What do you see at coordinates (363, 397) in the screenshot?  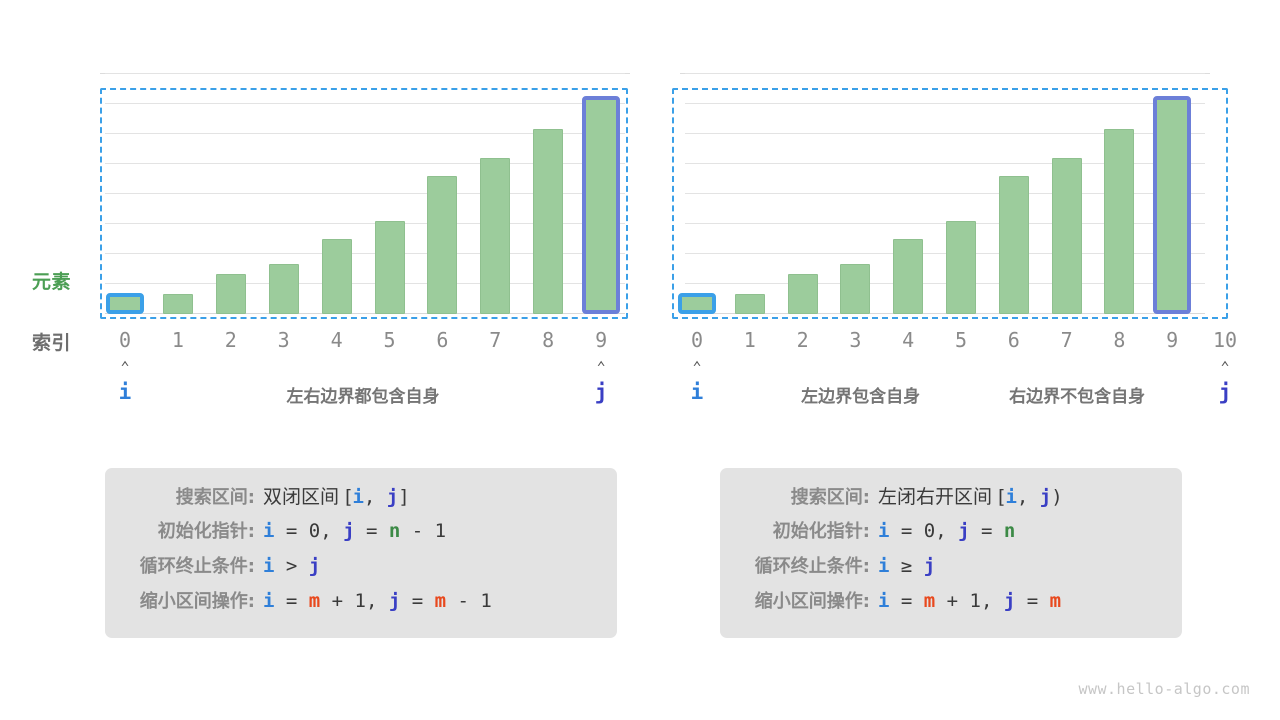 I see `range-note-0: 左右边界都包含自身` at bounding box center [363, 397].